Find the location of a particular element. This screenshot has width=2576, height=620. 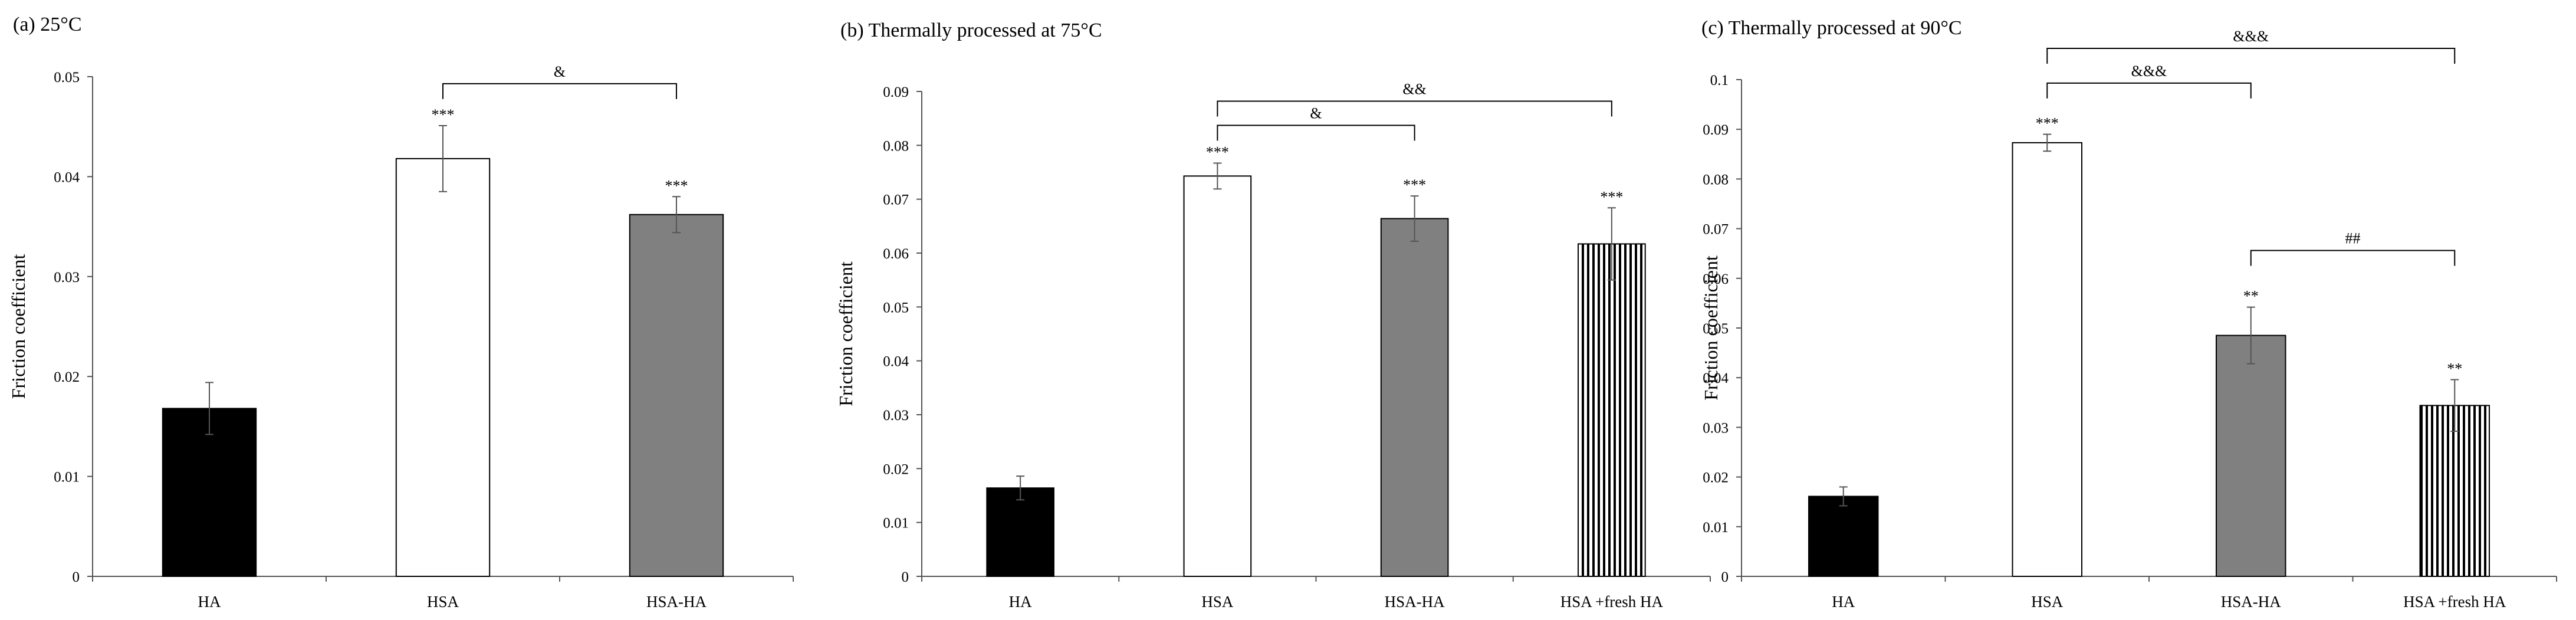

comparison-label: ## is located at coordinates (2353, 238).